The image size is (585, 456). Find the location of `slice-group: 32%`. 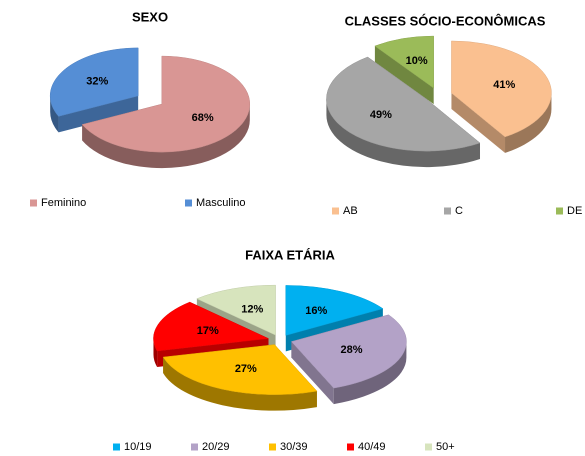

slice-group: 32% is located at coordinates (94, 90).